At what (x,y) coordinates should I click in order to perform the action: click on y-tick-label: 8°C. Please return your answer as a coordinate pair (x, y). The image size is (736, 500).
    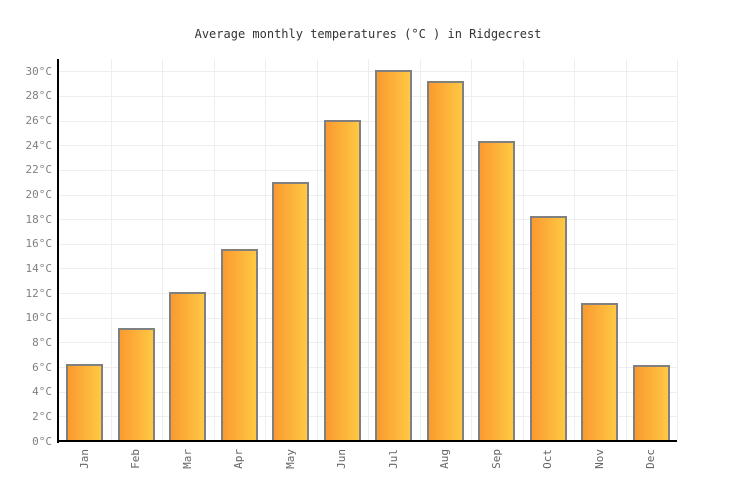
    Looking at the image, I should click on (42, 342).